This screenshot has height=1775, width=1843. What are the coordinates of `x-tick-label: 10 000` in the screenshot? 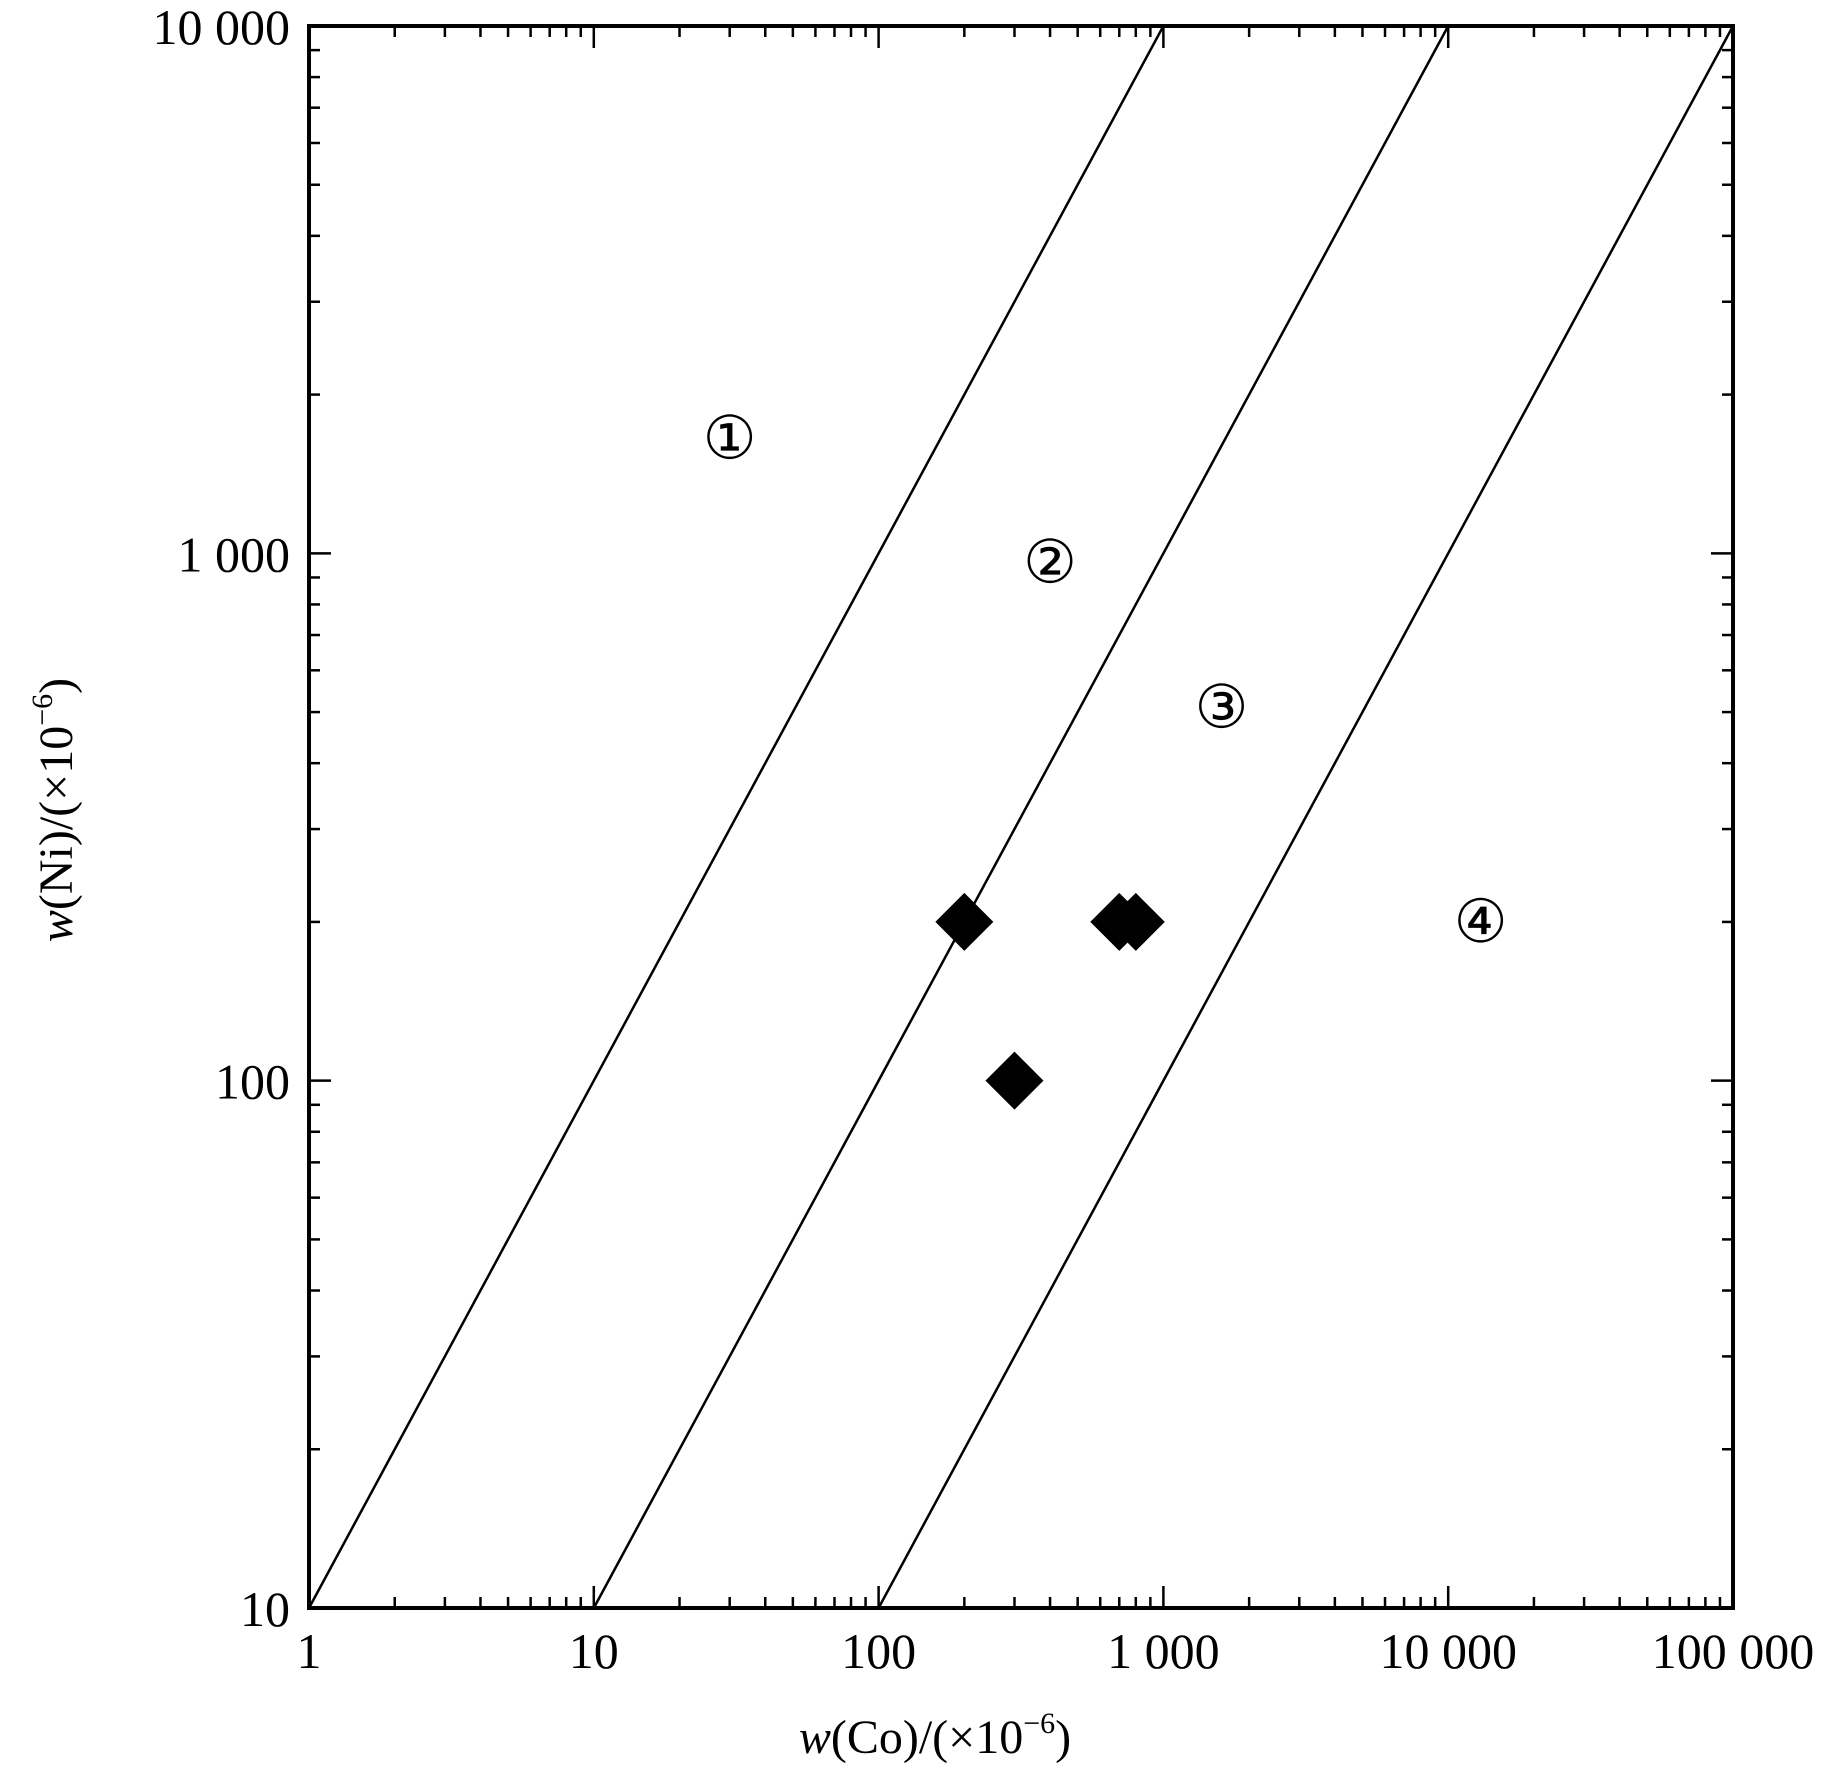 It's located at (1448, 1651).